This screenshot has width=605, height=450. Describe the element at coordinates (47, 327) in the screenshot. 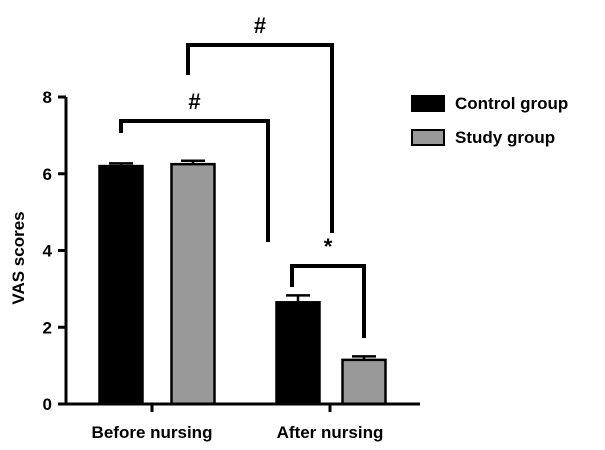

I see `y-tick-label: 2` at that location.